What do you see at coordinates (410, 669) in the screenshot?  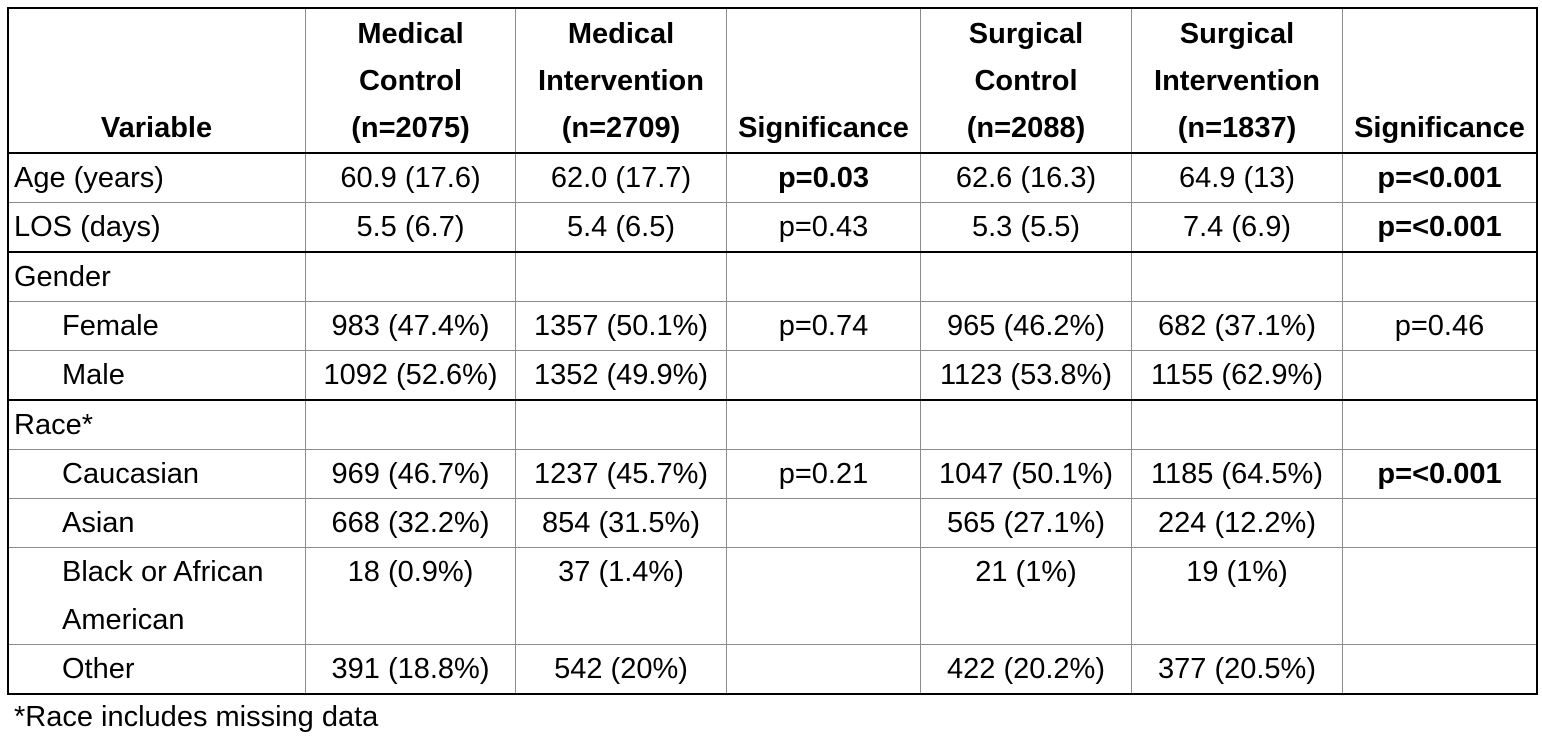 I see `cell-medical-control: 391 (18.8%)` at bounding box center [410, 669].